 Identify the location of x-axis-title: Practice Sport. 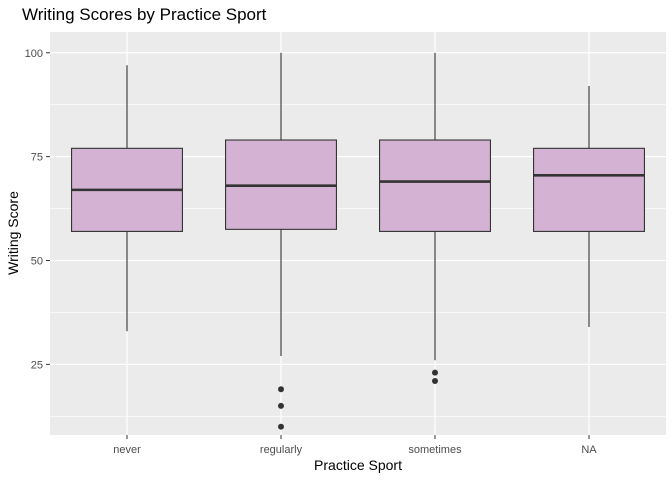
(358, 465).